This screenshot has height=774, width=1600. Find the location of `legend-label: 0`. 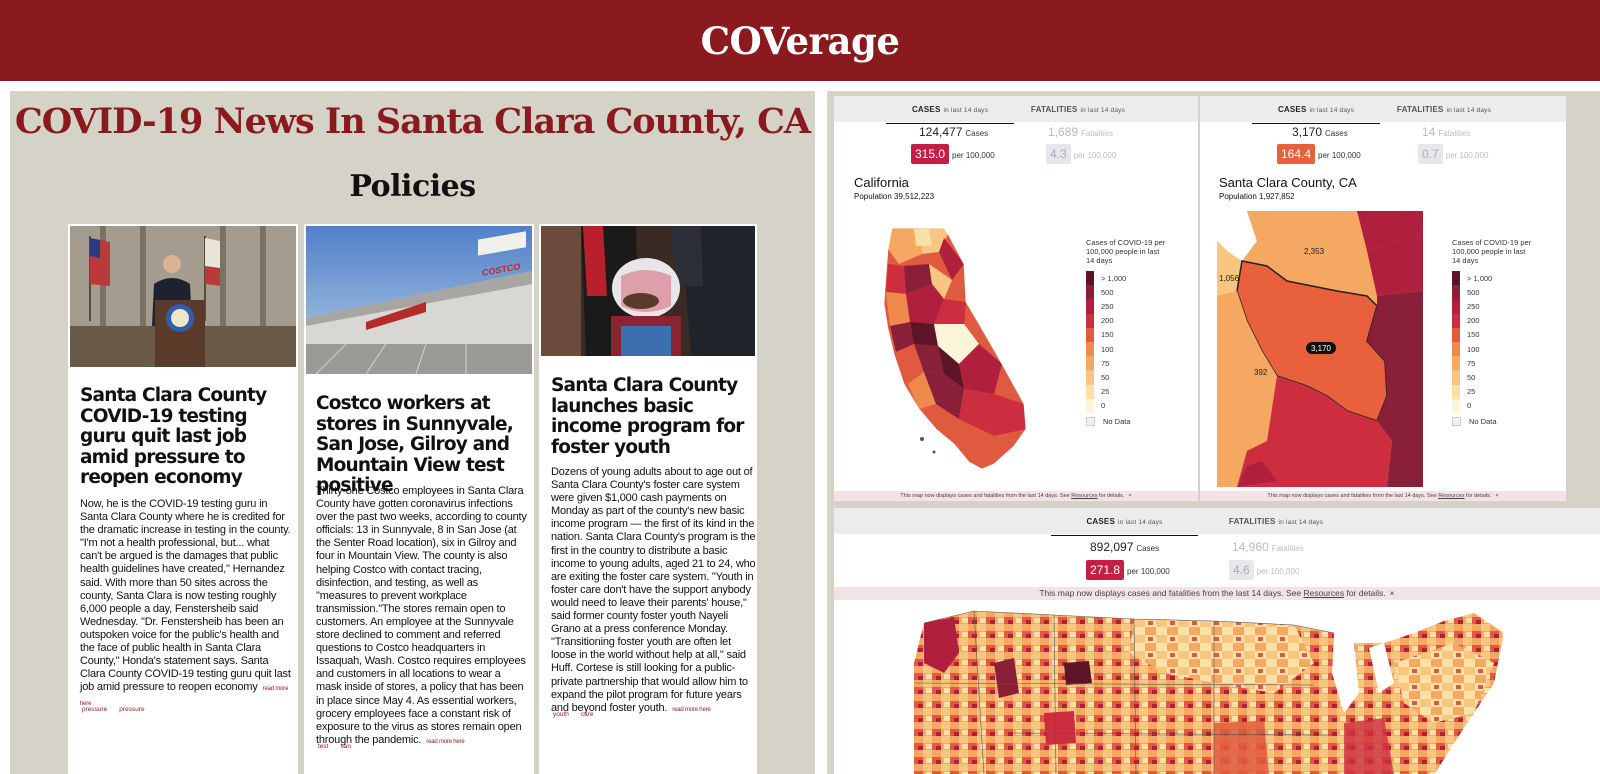

legend-label: 0 is located at coordinates (1103, 406).